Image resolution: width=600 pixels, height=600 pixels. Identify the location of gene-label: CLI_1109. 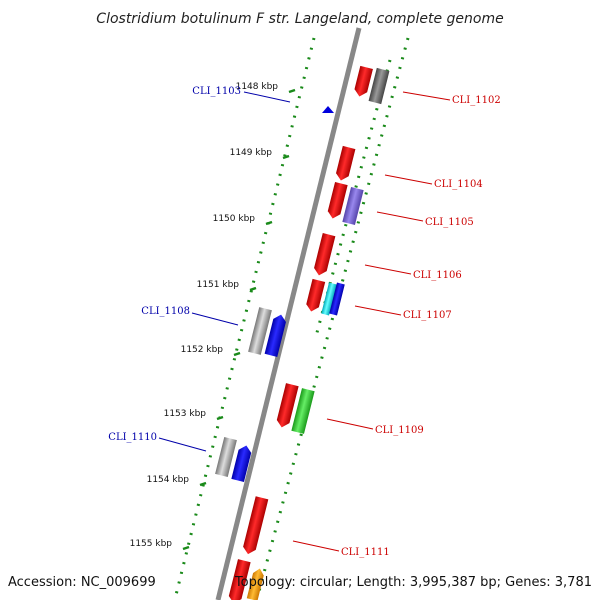
(399, 430).